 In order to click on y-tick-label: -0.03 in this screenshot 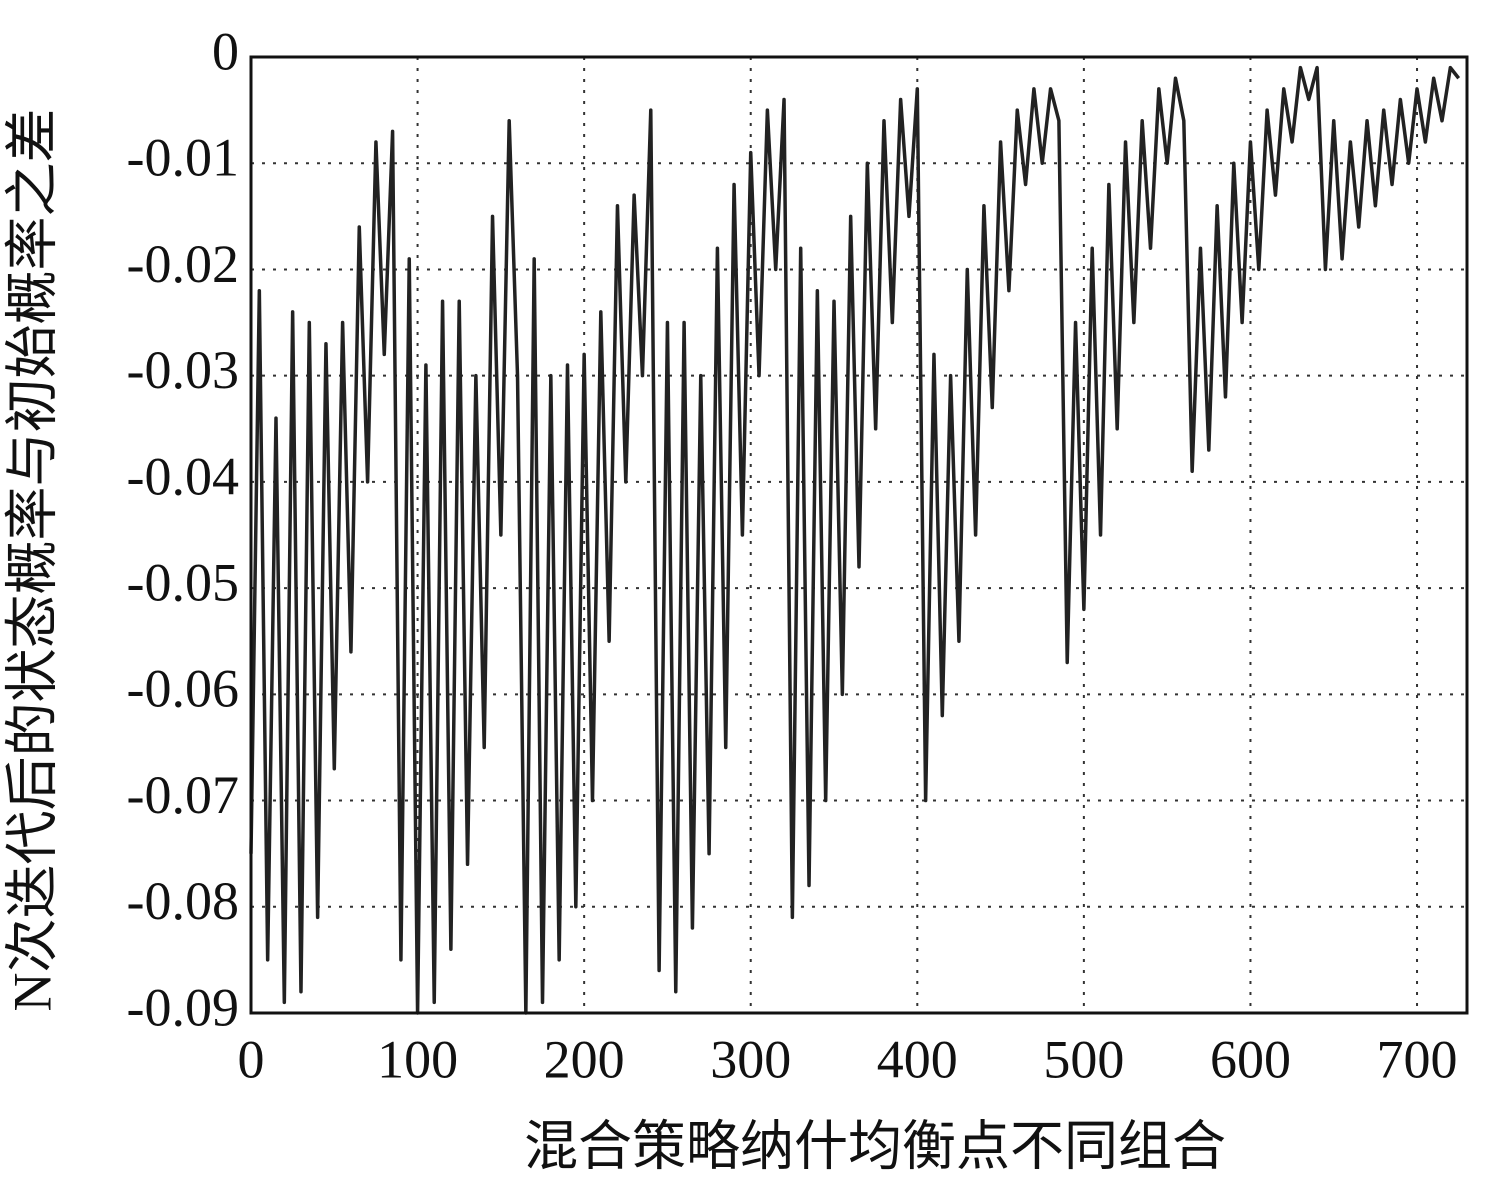, I will do `click(183, 370)`.